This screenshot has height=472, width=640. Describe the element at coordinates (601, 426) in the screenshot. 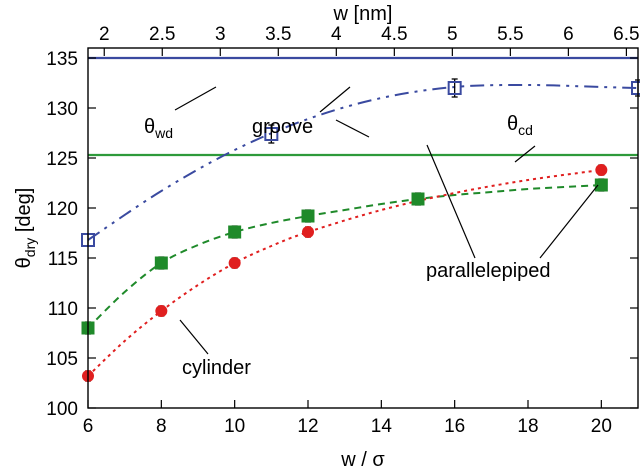

I see `x-tick-label: 20` at that location.